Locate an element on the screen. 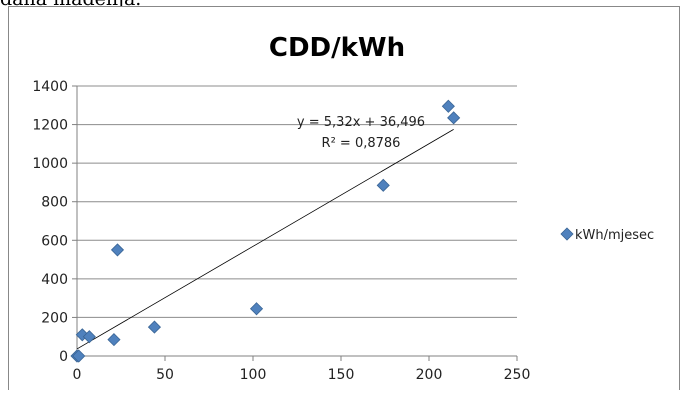 The image size is (683, 394). trendline-equation: y = 5,32x + 36,496 is located at coordinates (361, 122).